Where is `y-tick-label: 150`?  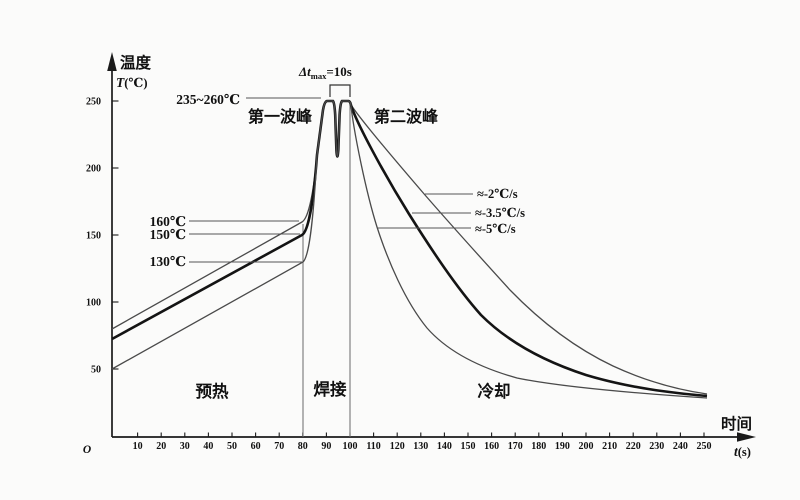
y-tick-label: 150 is located at coordinates (93, 236).